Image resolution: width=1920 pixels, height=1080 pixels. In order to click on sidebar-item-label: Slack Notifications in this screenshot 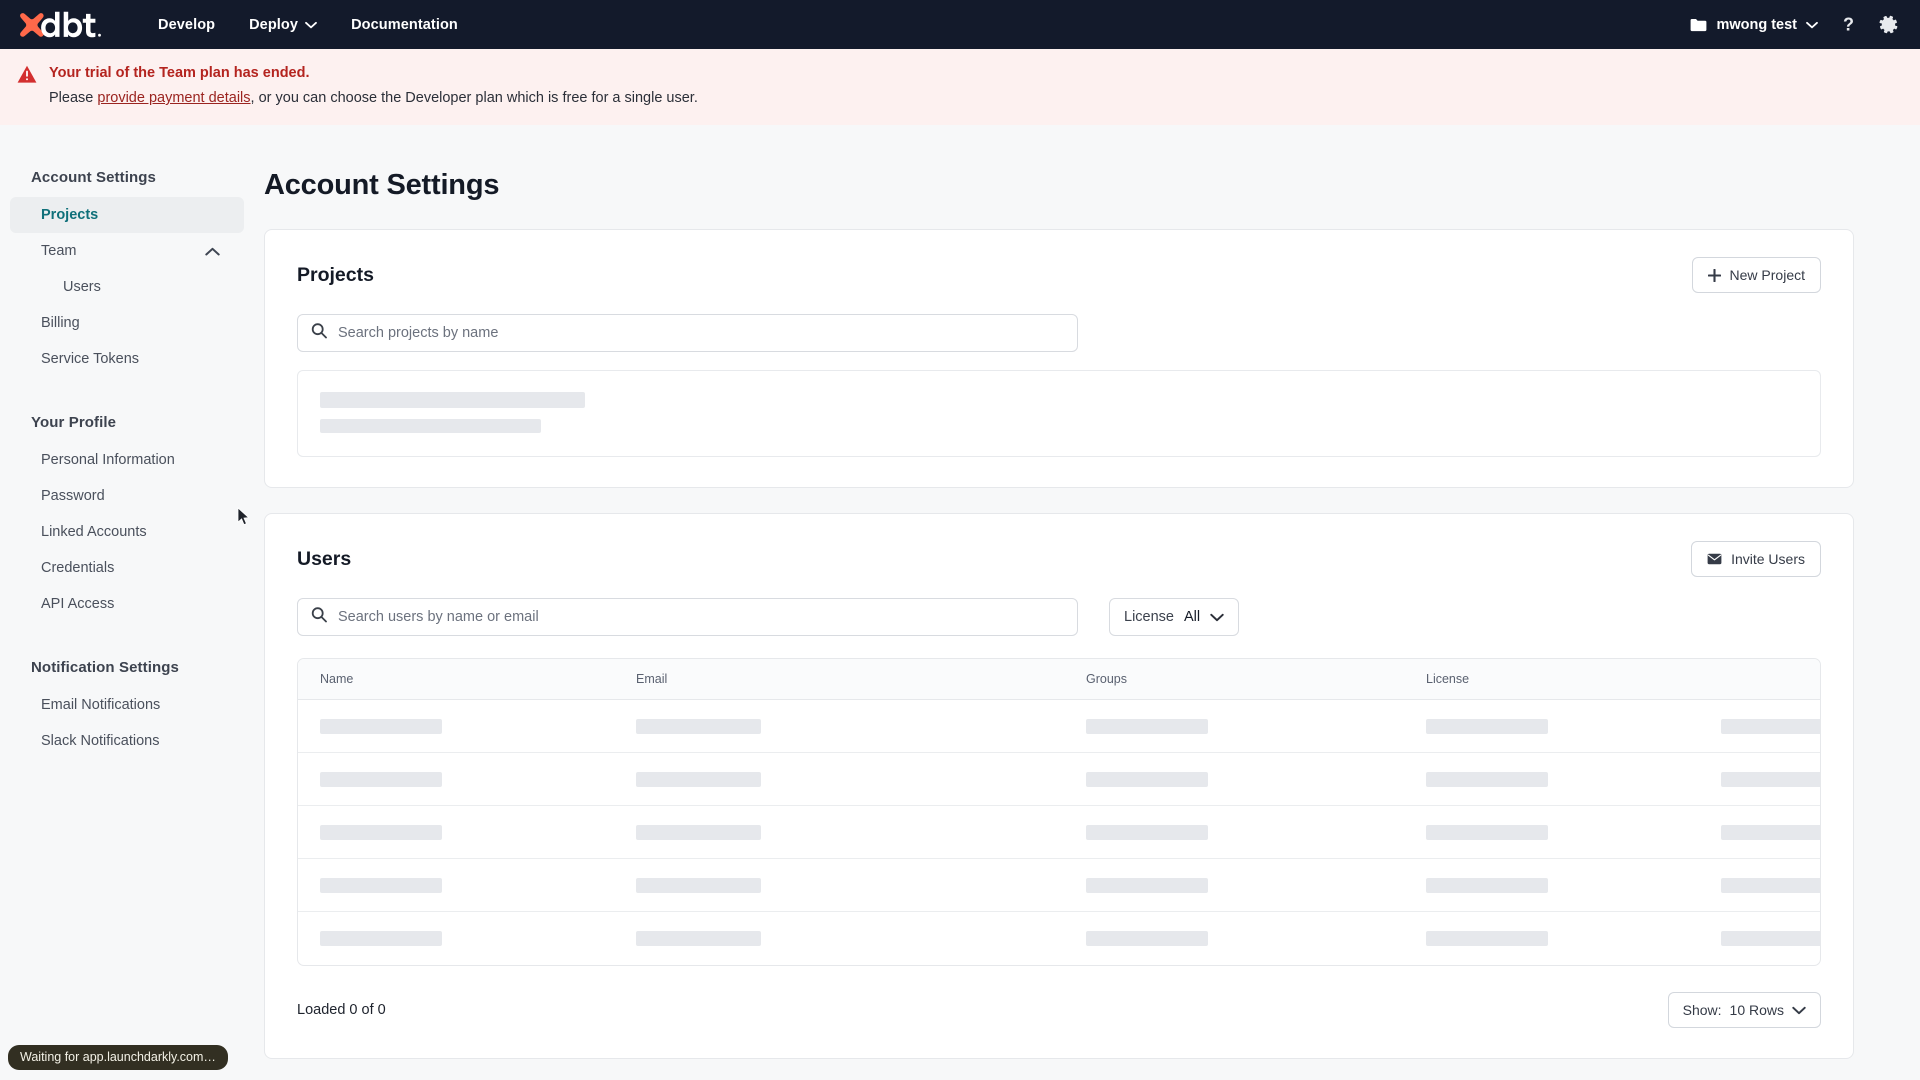, I will do `click(100, 741)`.